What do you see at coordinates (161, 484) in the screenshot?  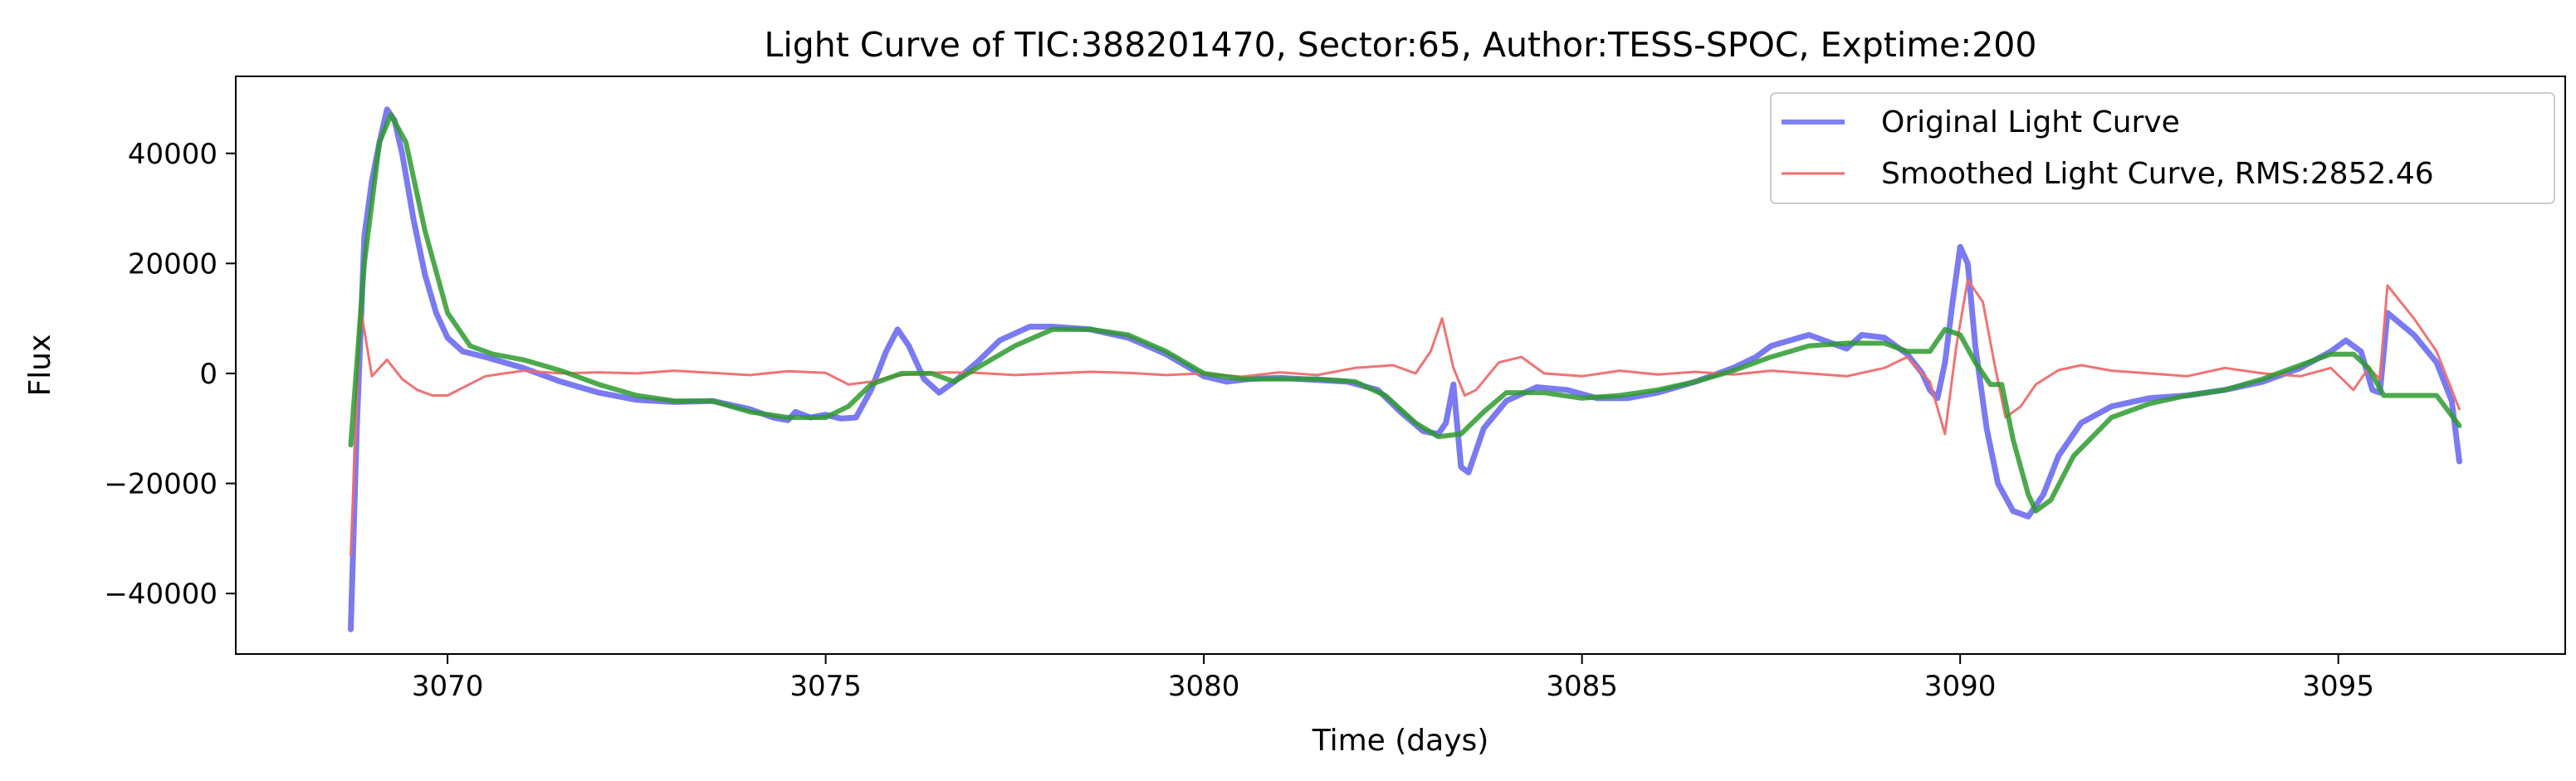 I see `y-tick-label: −20000` at bounding box center [161, 484].